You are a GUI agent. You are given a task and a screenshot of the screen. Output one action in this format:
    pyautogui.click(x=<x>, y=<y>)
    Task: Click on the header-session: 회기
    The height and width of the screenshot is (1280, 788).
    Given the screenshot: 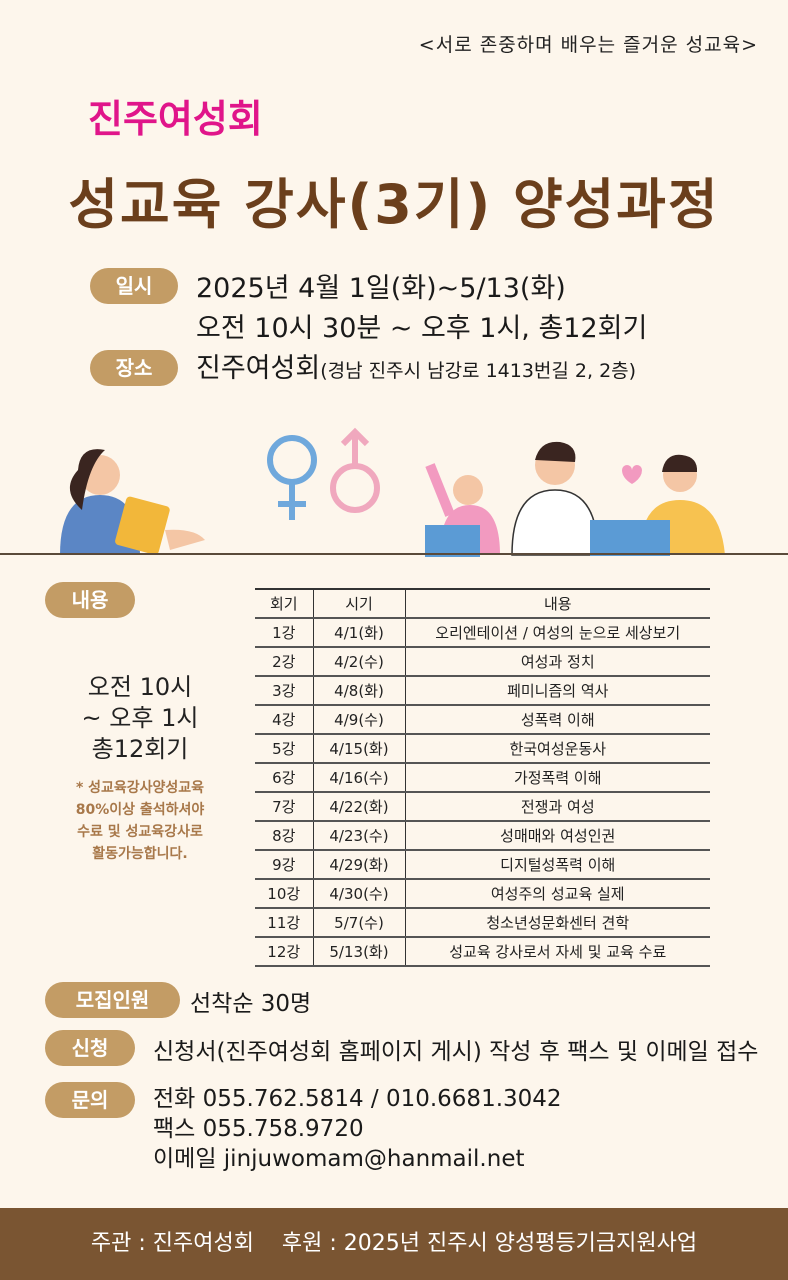 What is the action you would take?
    pyautogui.click(x=284, y=603)
    